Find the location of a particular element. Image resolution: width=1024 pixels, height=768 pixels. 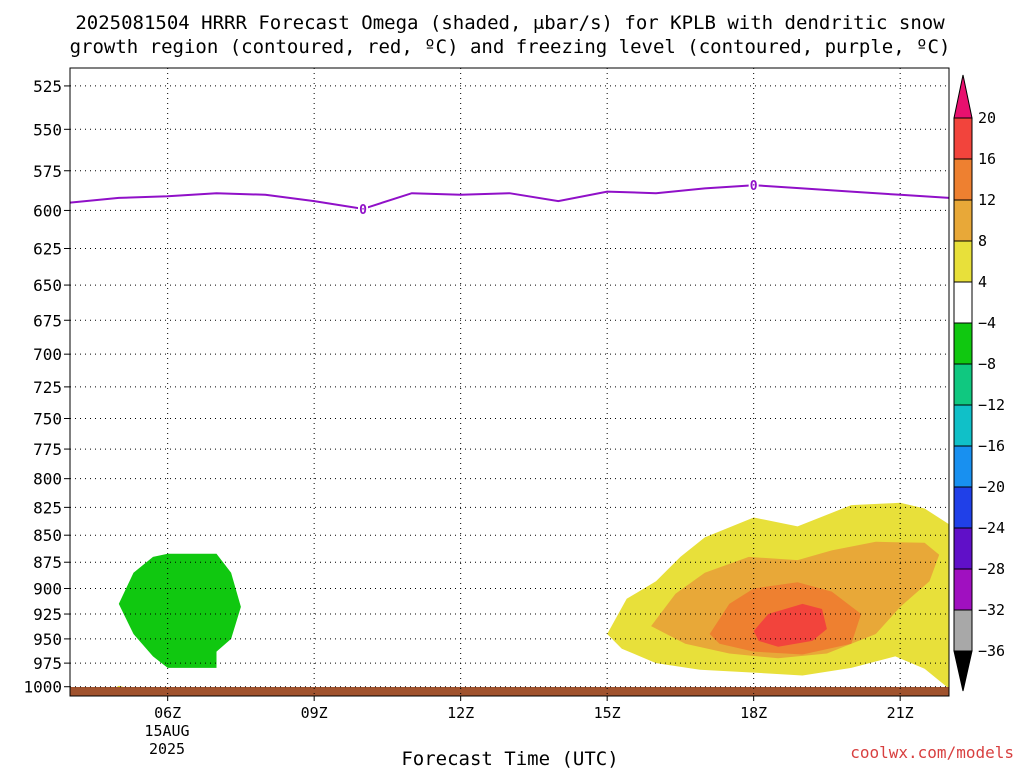

x-axis-label: Forecast Time (UTC) is located at coordinates (509, 758).